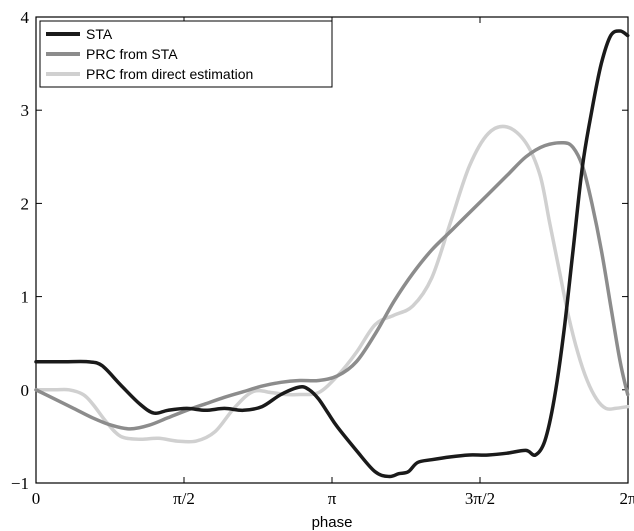 This screenshot has width=634, height=531. I want to click on x-tick-label: 3π/2, so click(480, 498).